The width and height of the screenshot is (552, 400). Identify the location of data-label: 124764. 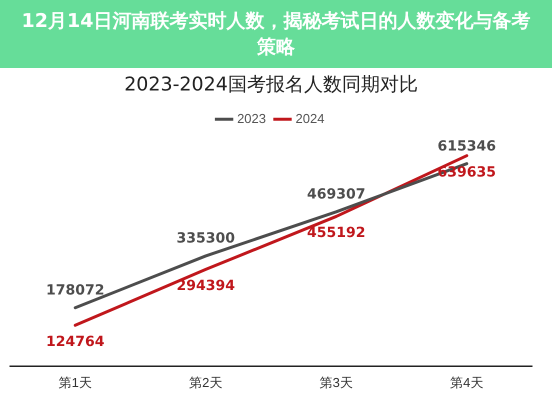
(75, 342).